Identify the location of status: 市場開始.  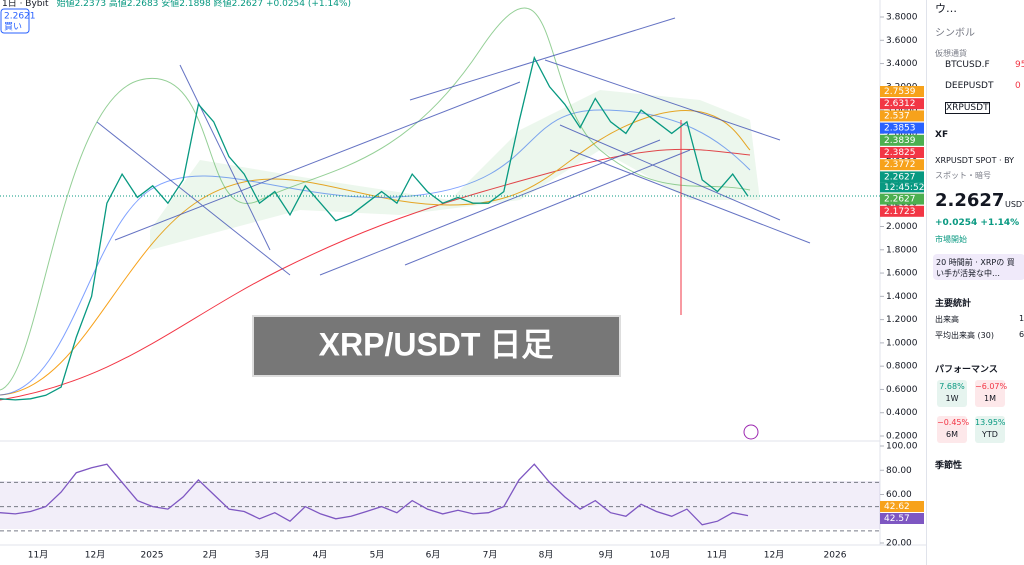
(951, 239).